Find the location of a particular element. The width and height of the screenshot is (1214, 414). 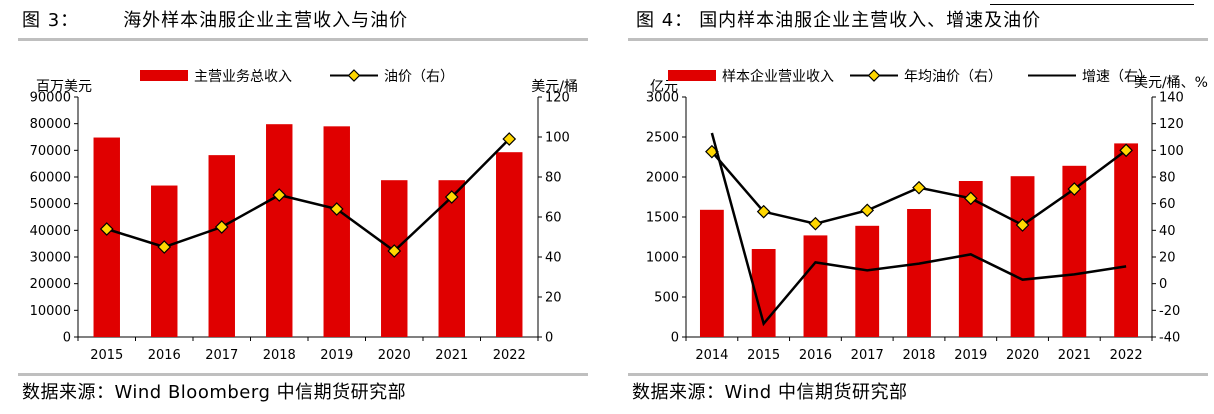

source-note: 数据来源：Wind 中信期货研究部 is located at coordinates (770, 392).